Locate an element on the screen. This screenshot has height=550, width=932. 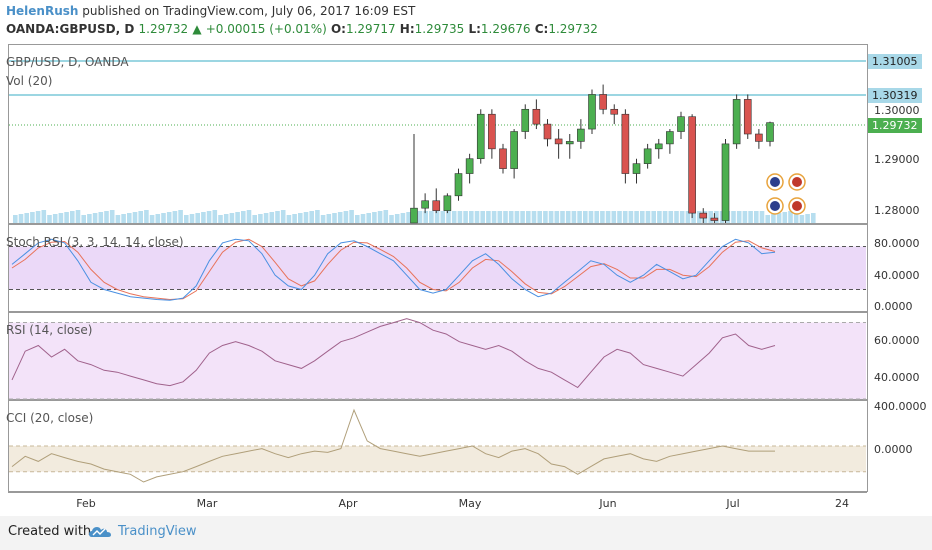
y-tick-rsi-40: 40.0000 is located at coordinates (897, 377).